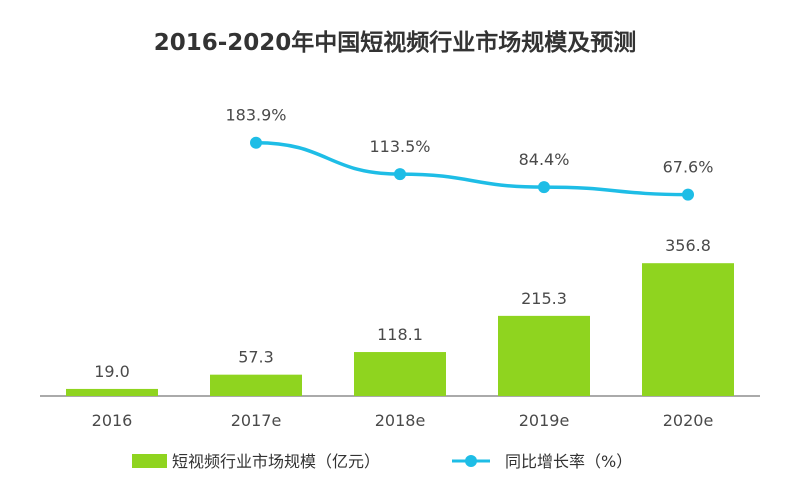 This screenshot has height=484, width=800. What do you see at coordinates (568, 461) in the screenshot?
I see `legend-line-label: 同比增长率（%）` at bounding box center [568, 461].